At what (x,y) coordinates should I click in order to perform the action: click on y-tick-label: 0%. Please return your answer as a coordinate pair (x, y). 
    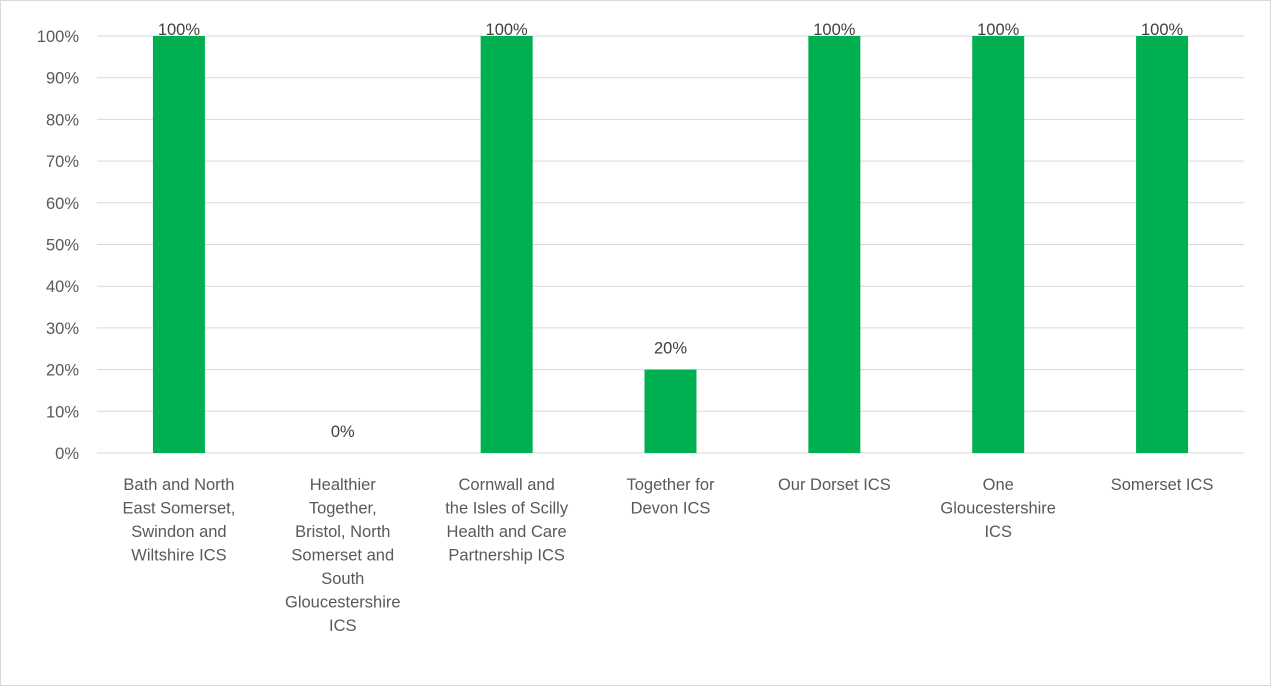
    Looking at the image, I should click on (67, 454).